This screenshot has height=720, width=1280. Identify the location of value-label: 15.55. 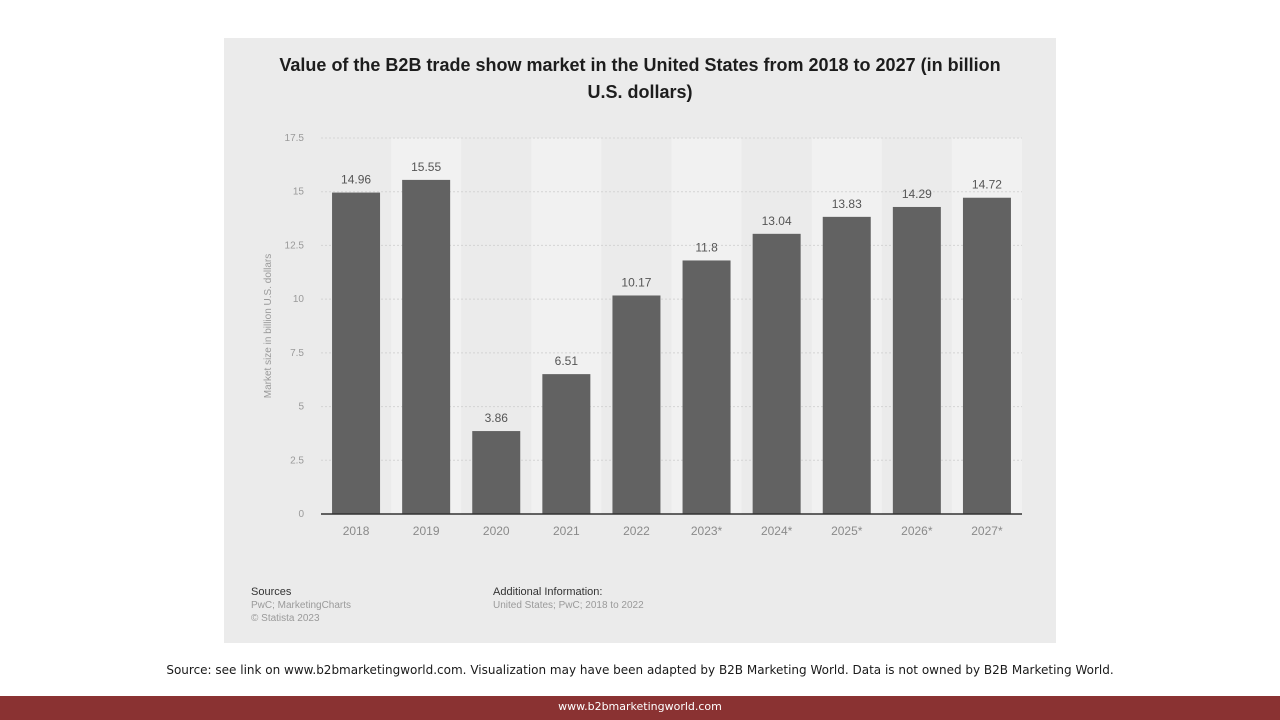
(426, 167).